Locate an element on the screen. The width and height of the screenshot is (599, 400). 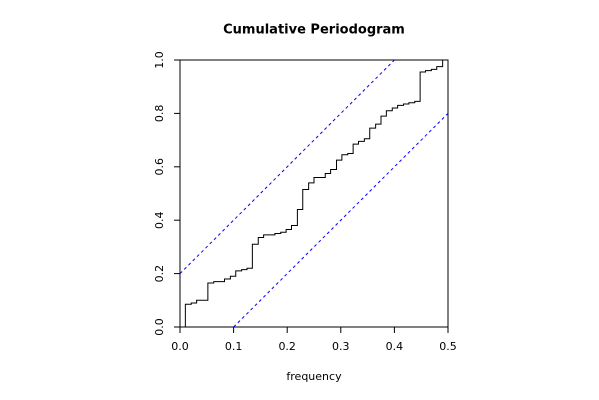
x-tick-label: 0.5 is located at coordinates (448, 346).